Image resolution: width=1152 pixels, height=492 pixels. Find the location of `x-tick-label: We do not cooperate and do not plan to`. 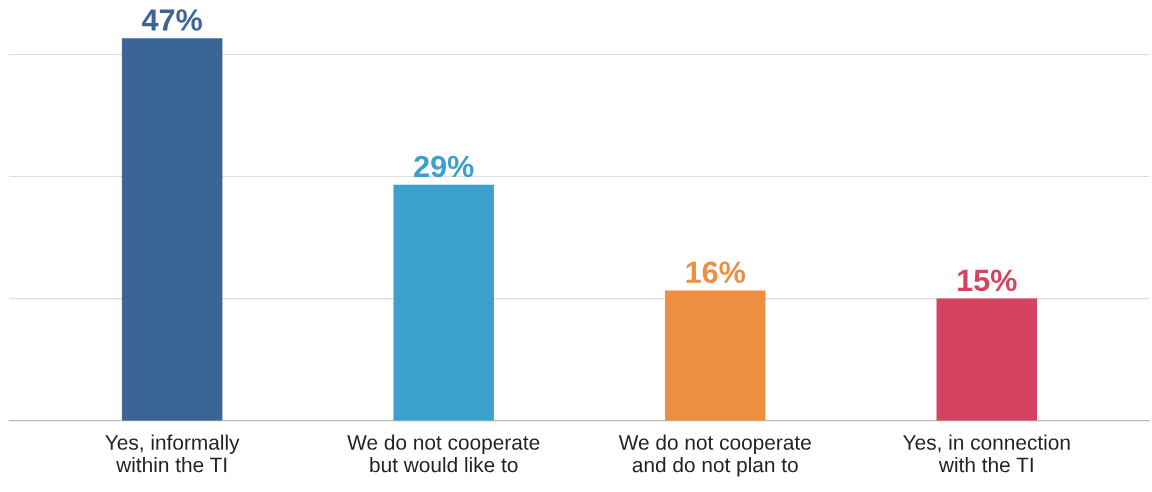

x-tick-label: We do not cooperate and do not plan to is located at coordinates (714, 455).